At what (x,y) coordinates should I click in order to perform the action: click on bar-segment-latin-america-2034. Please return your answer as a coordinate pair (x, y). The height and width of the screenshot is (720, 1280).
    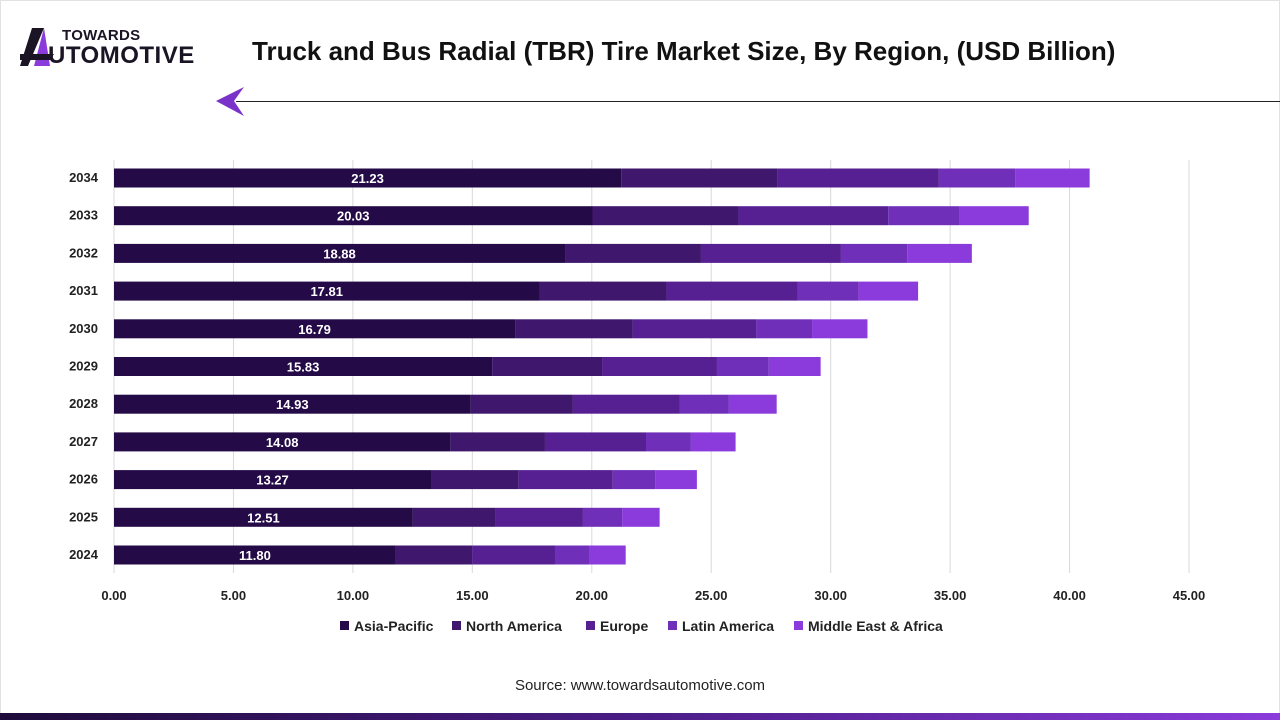
    Looking at the image, I should click on (977, 178).